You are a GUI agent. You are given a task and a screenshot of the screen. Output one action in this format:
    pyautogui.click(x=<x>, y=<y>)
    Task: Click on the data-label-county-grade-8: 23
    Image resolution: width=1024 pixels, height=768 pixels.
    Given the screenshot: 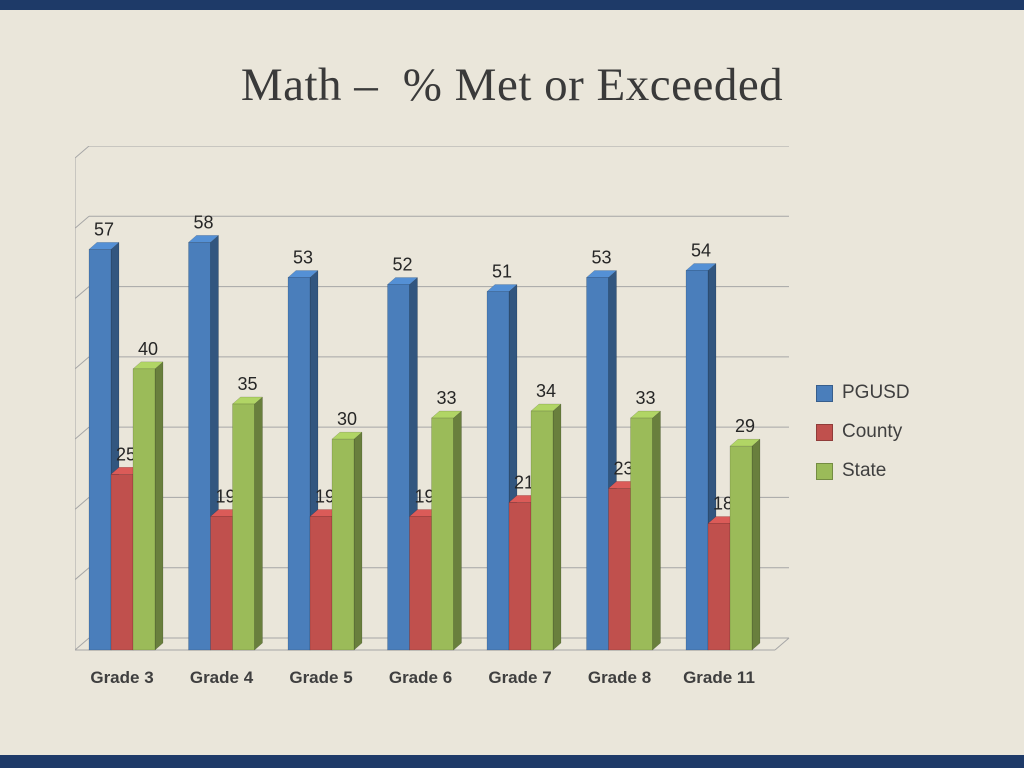 What is the action you would take?
    pyautogui.click(x=623, y=468)
    